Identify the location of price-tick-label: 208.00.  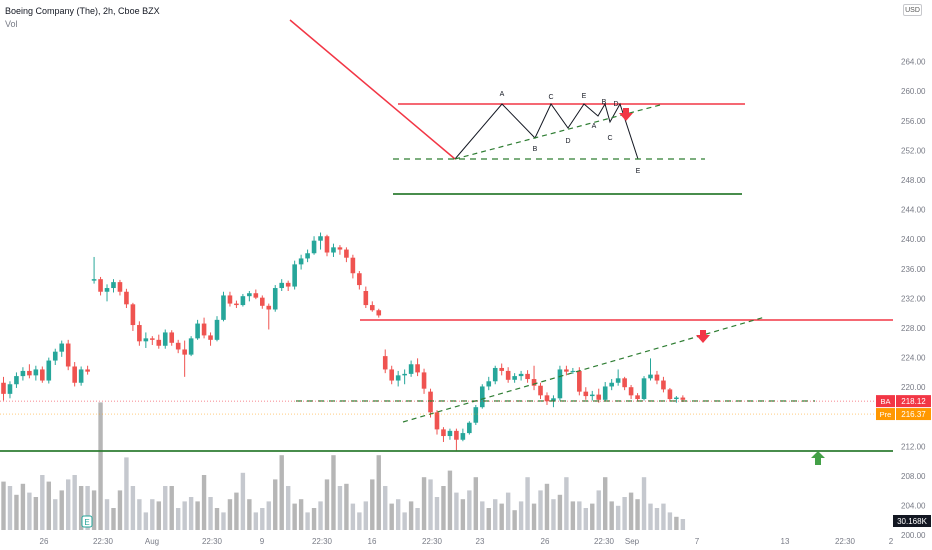
(913, 476).